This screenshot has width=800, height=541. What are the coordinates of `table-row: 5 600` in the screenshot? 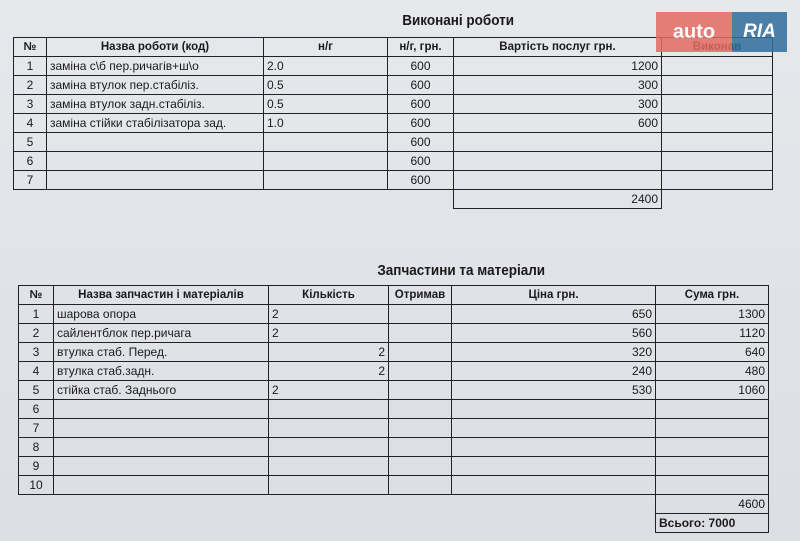 It's located at (393, 142).